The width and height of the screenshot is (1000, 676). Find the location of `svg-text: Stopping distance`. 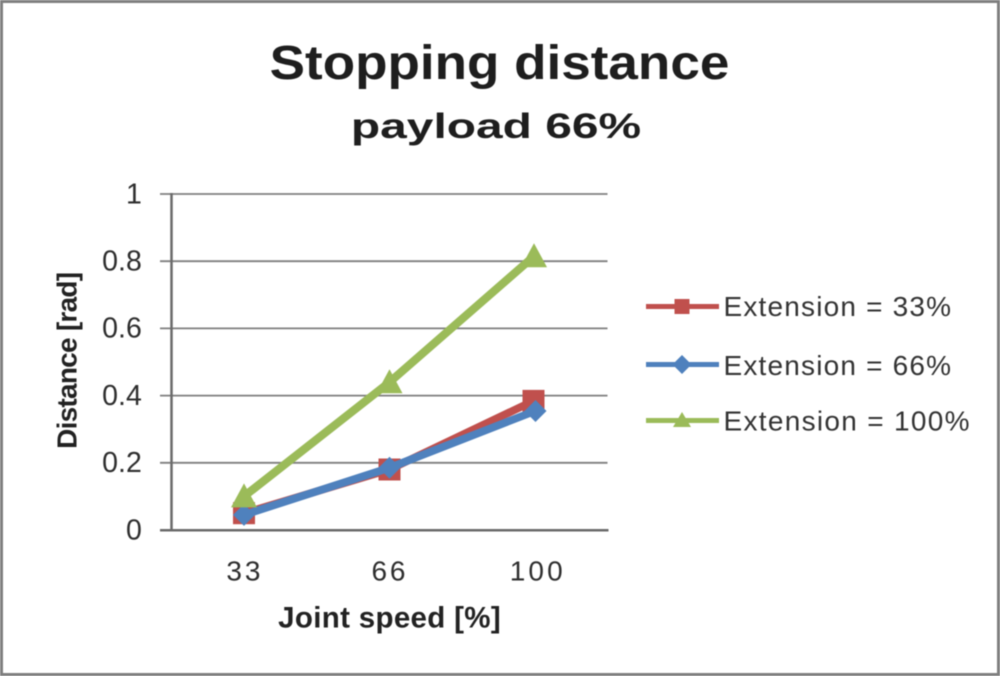

svg-text: Stopping distance is located at coordinates (500, 62).